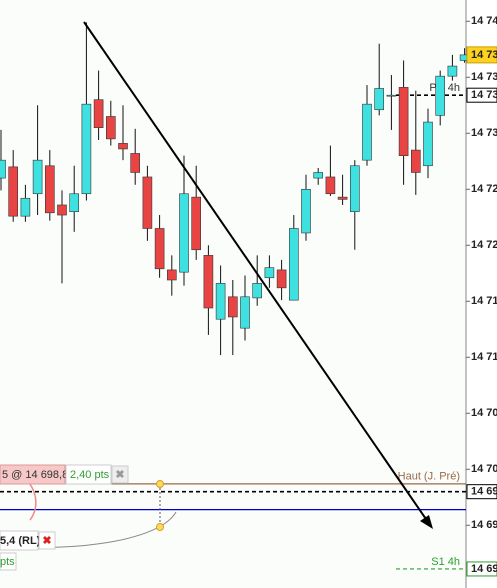 The width and height of the screenshot is (497, 588). I want to click on price-marker-label: 14 73, so click(484, 55).